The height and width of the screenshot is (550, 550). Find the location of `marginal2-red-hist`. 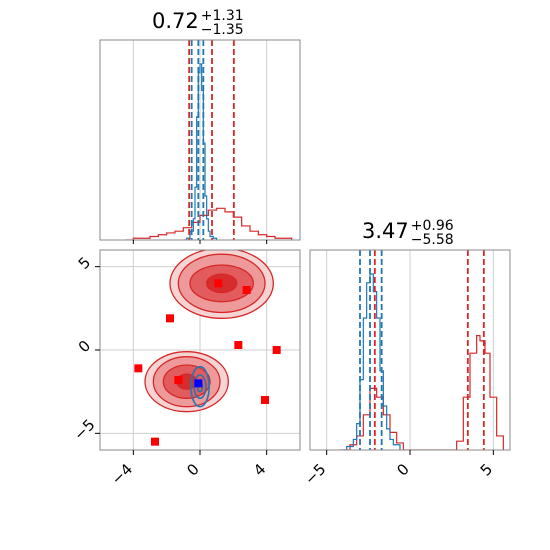

marginal2-red-hist is located at coordinates (423, 392).